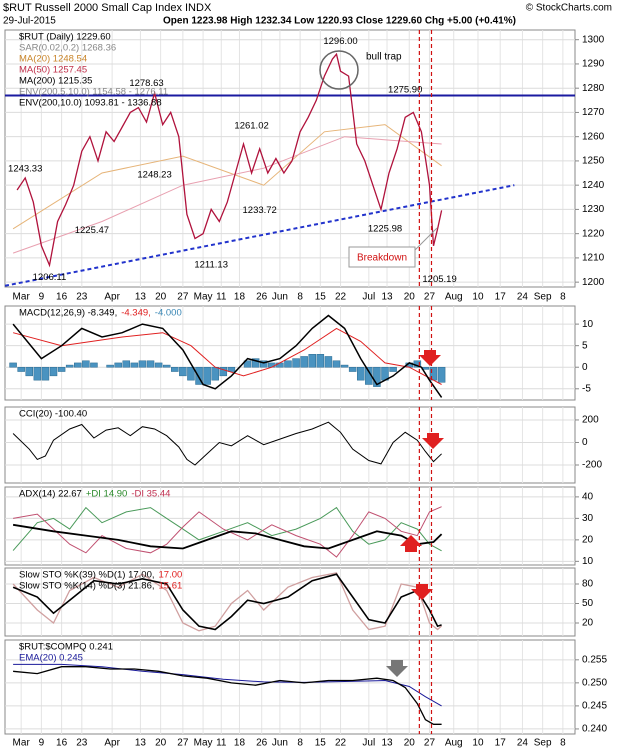 The height and width of the screenshot is (750, 620). I want to click on legend-entry: 15.61, so click(171, 586).